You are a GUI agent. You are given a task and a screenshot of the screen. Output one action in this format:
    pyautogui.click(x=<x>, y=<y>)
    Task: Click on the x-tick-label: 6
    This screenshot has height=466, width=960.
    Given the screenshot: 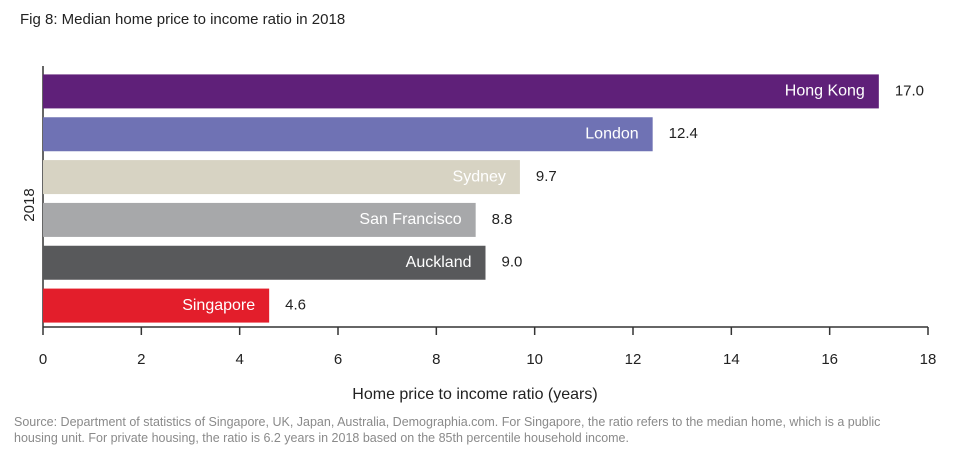 What is the action you would take?
    pyautogui.click(x=338, y=359)
    